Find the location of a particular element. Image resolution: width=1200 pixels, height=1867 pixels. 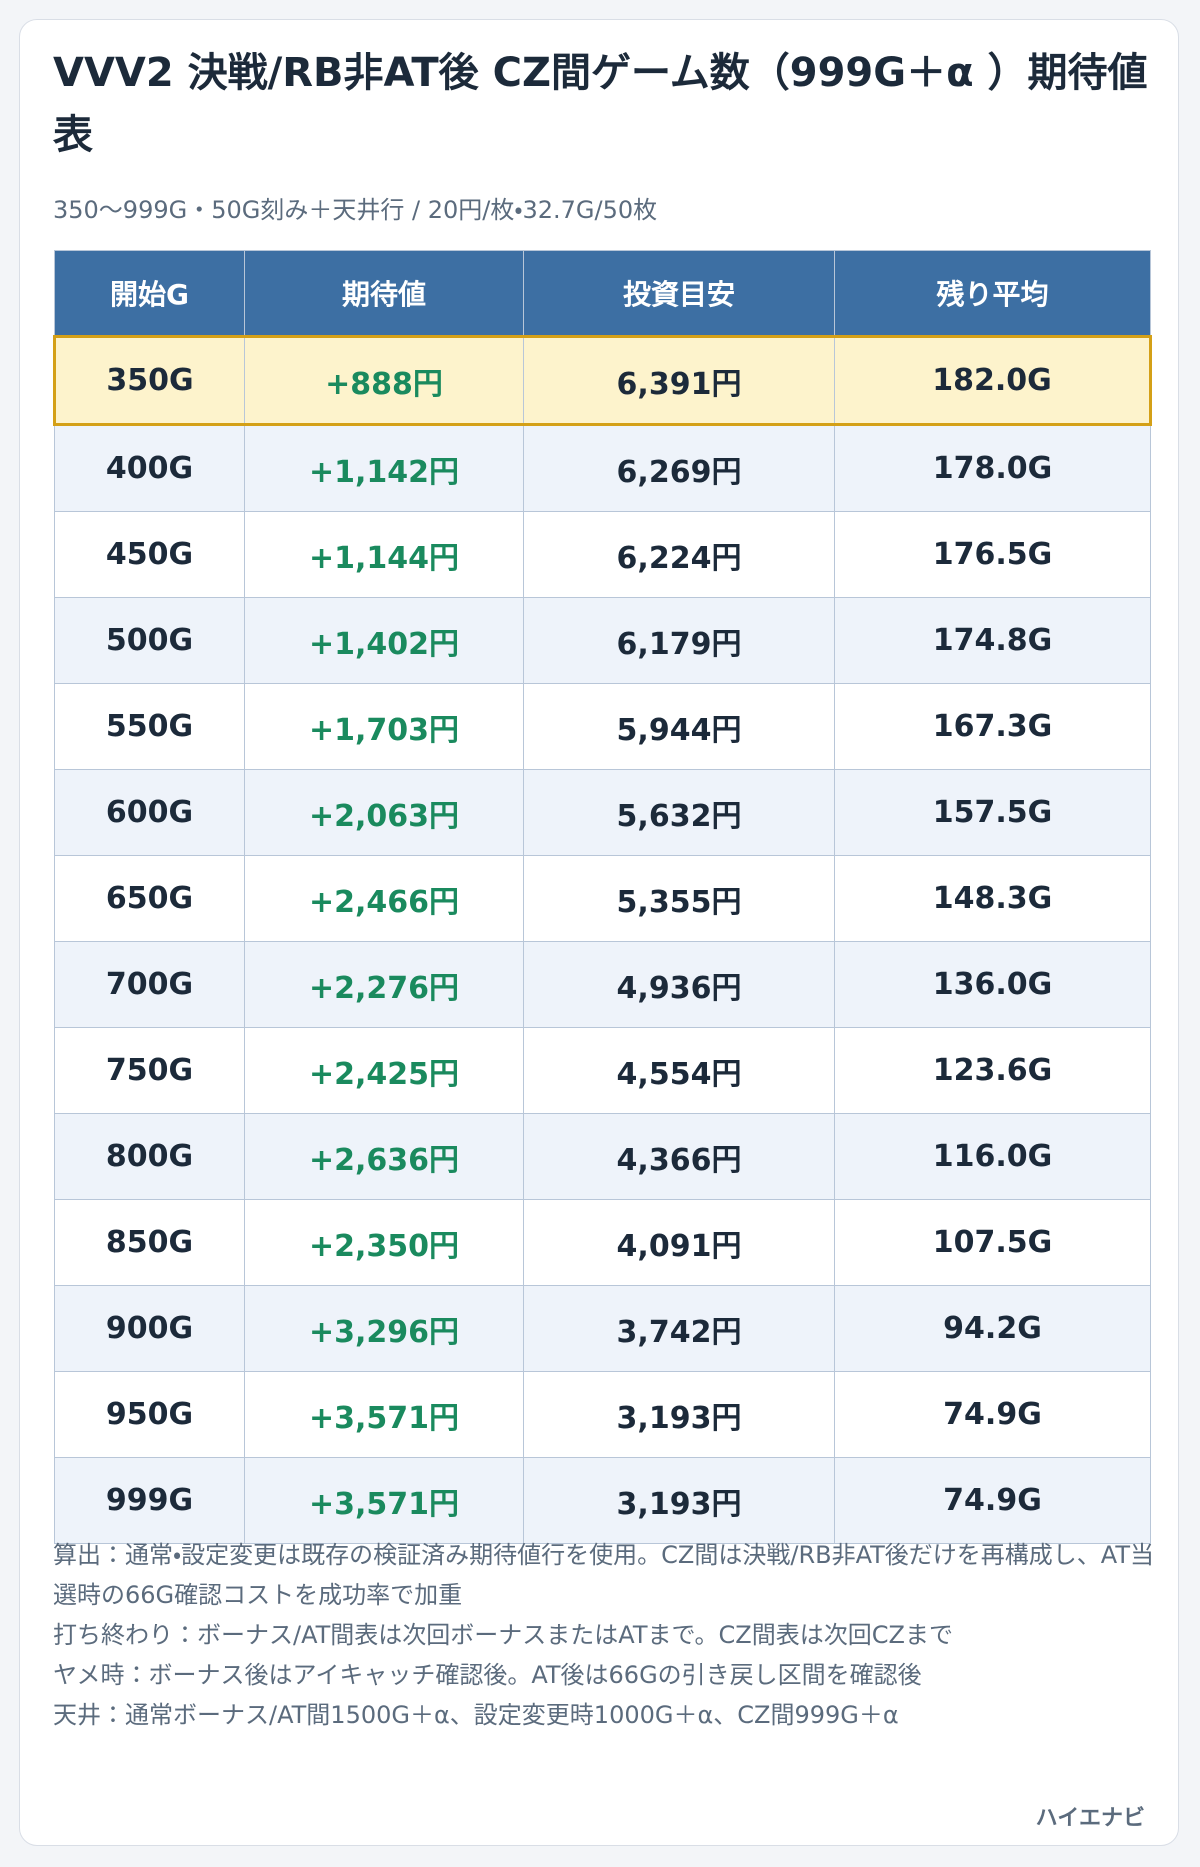

expected-value: +2,636円 is located at coordinates (384, 1156).